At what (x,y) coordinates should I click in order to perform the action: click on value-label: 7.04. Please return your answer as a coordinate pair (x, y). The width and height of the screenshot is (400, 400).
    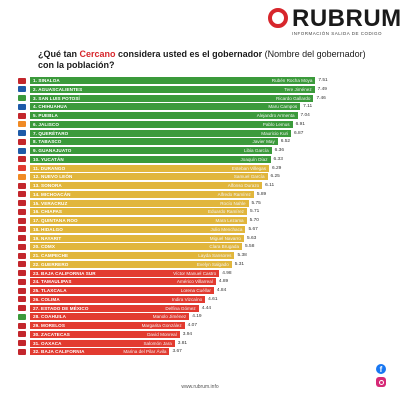
    Looking at the image, I should click on (305, 115).